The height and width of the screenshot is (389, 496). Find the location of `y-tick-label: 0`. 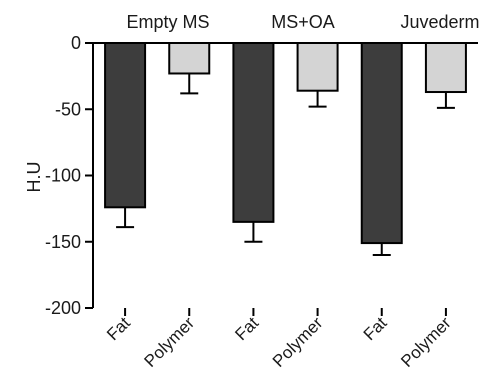

y-tick-label: 0 is located at coordinates (76, 43).